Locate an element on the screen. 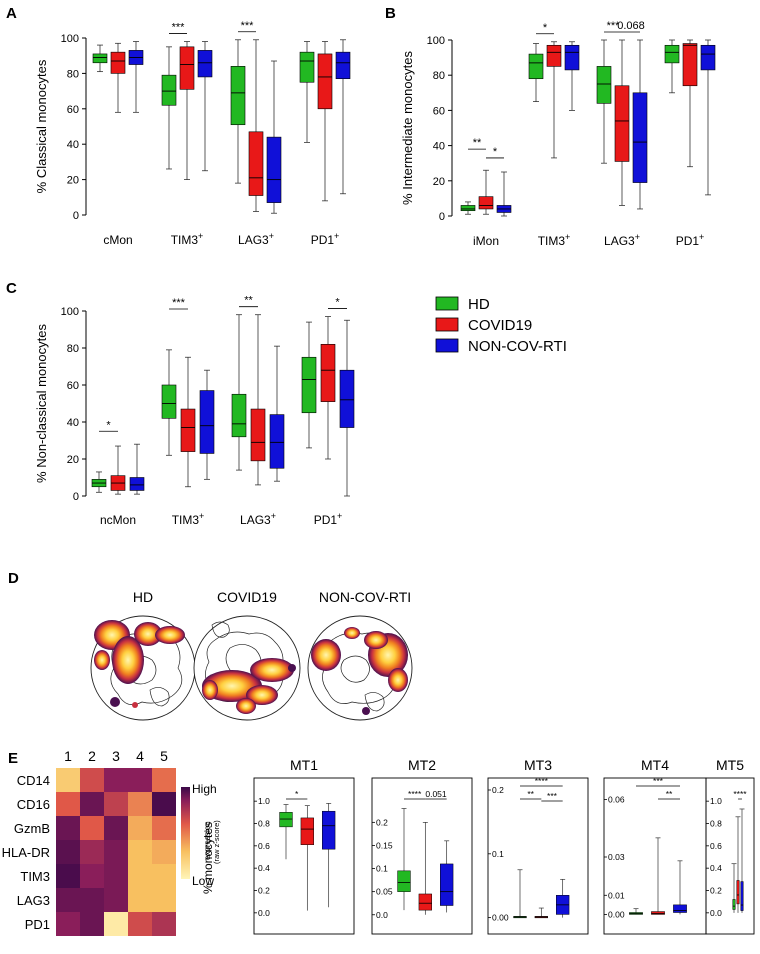 Image resolution: width=760 pixels, height=954 pixels. mt-y-tick-label: 0.0 is located at coordinates (264, 913).